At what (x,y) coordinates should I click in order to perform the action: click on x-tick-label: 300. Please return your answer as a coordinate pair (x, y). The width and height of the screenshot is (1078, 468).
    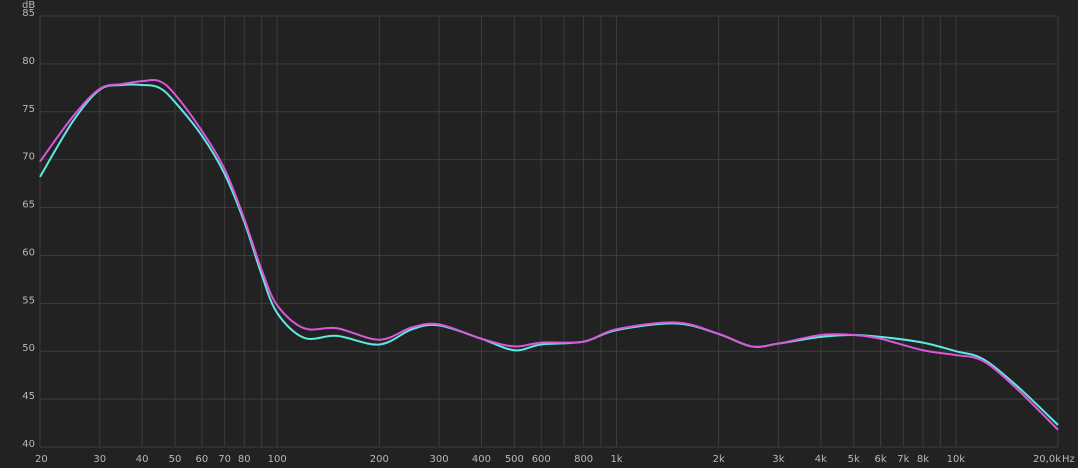
    Looking at the image, I should click on (439, 459).